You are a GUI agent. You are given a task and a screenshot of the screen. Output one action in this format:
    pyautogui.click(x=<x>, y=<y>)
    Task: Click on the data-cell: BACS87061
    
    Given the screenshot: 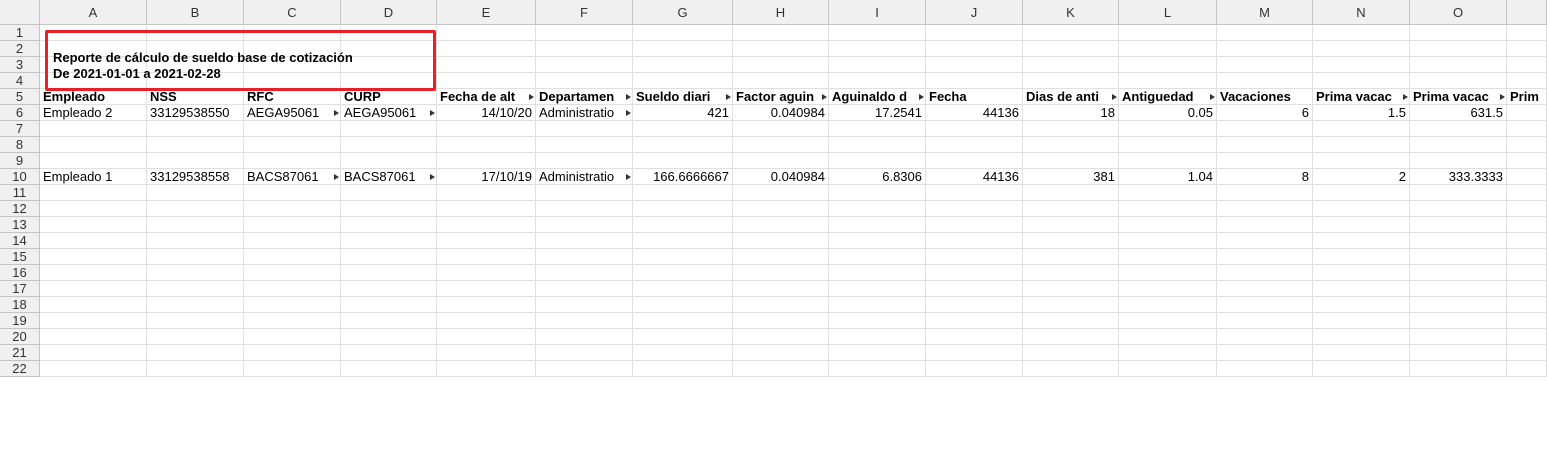 What is the action you would take?
    pyautogui.click(x=292, y=177)
    